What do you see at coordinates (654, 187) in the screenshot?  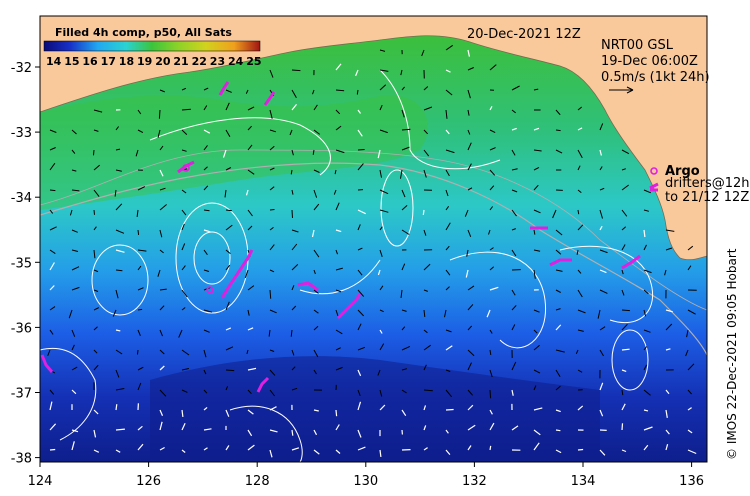 I see `drifter-legend-icon` at bounding box center [654, 187].